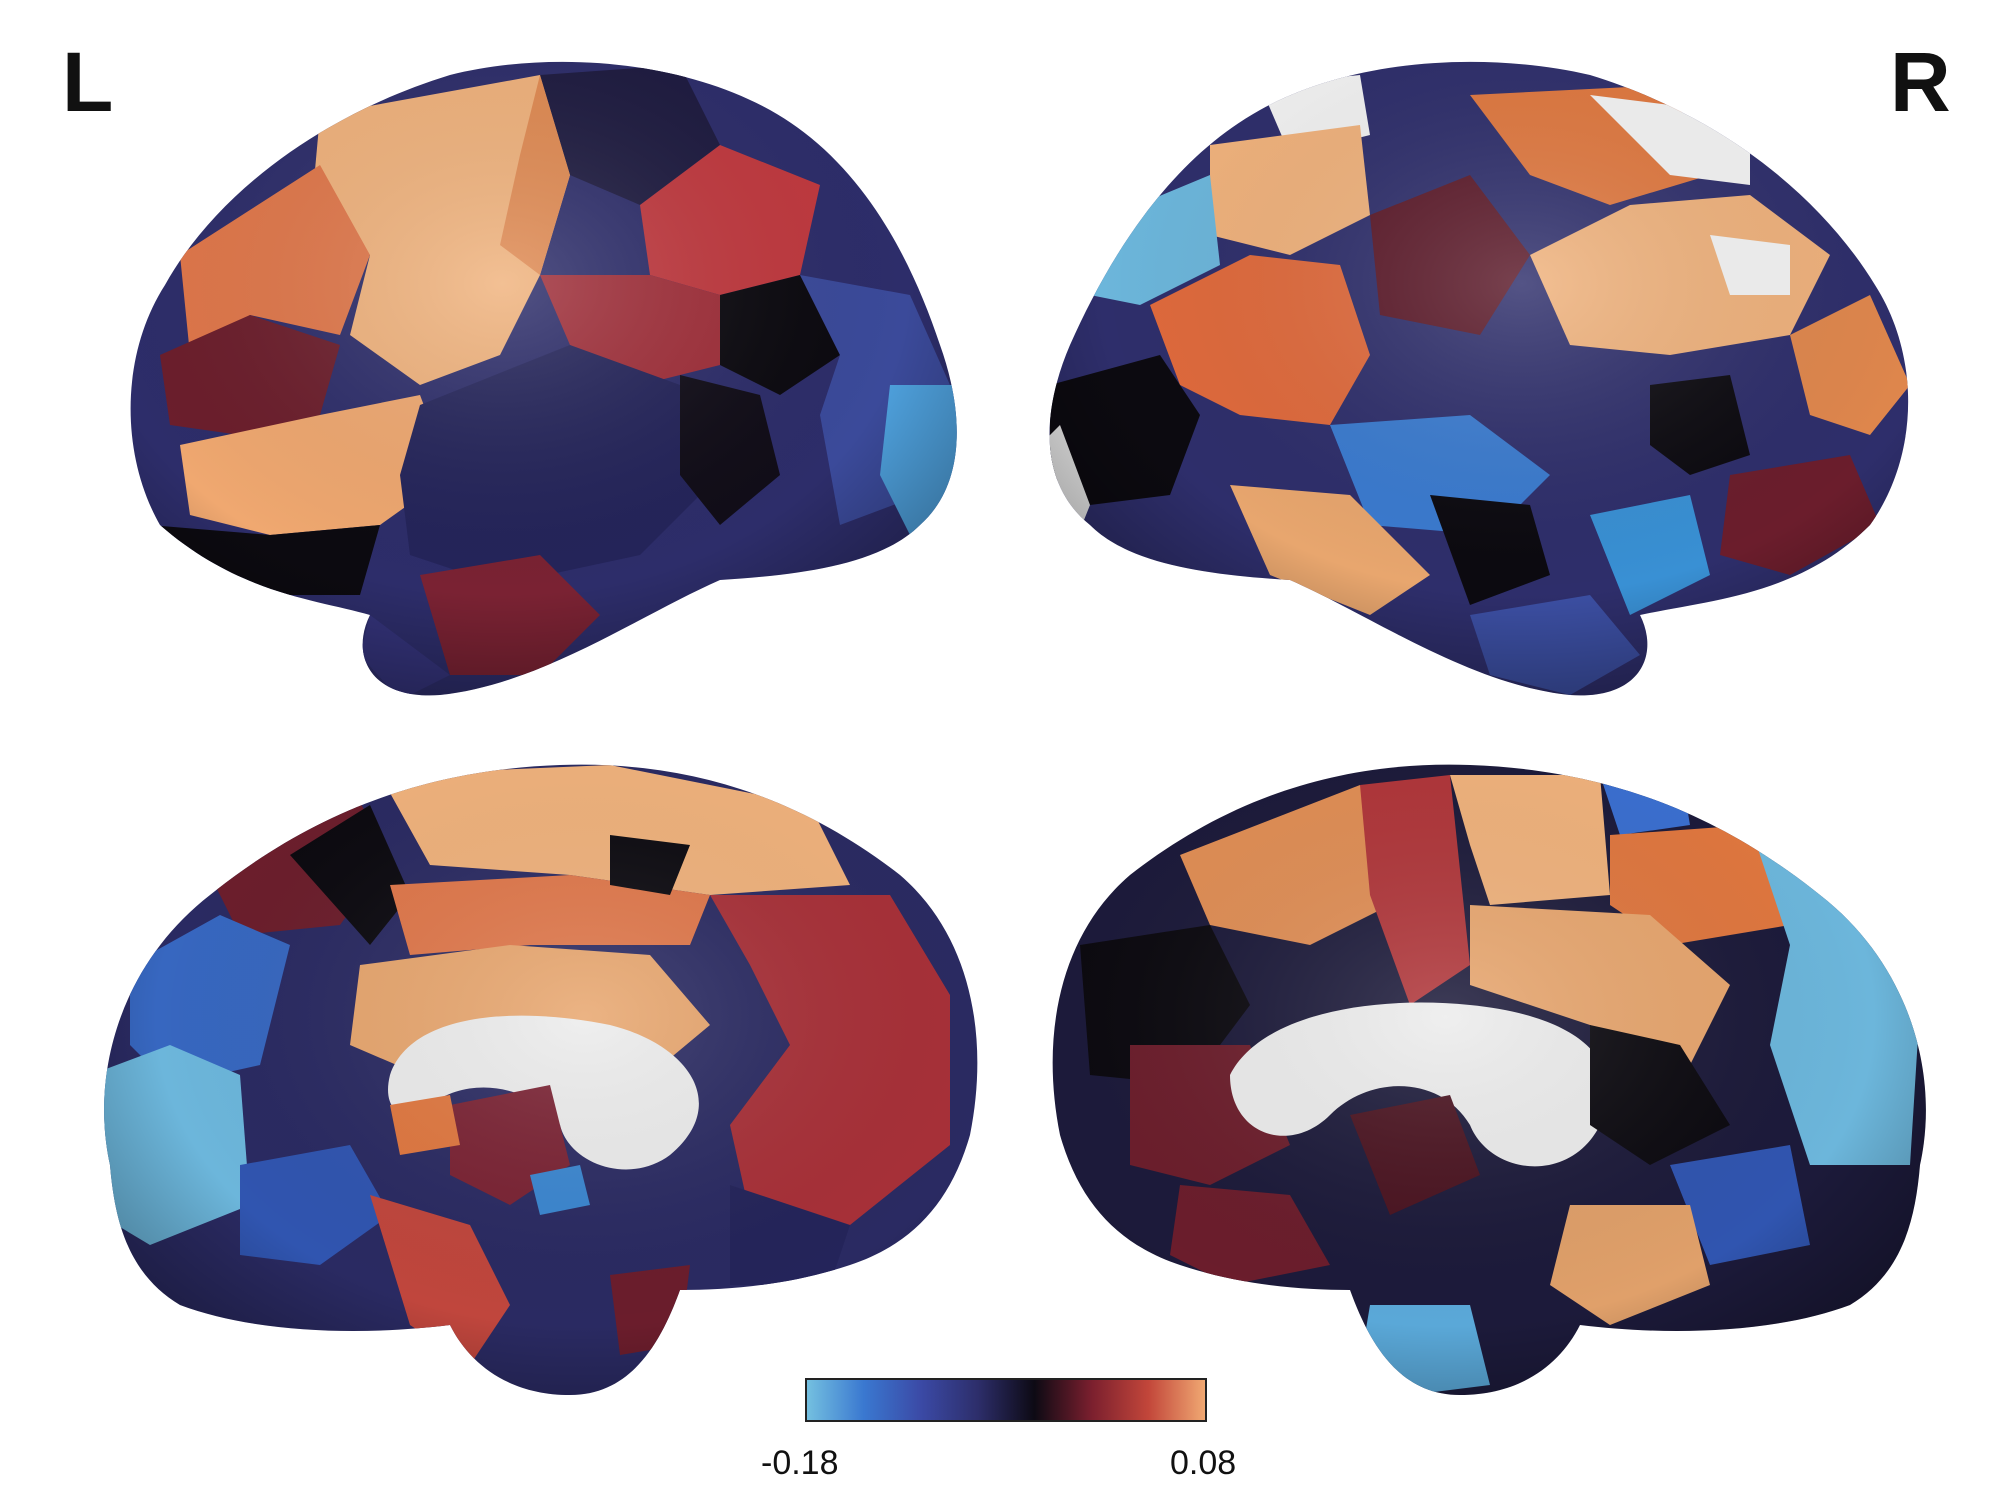 The height and width of the screenshot is (1500, 2000). What do you see at coordinates (1006, 1400) in the screenshot?
I see `colorbar` at bounding box center [1006, 1400].